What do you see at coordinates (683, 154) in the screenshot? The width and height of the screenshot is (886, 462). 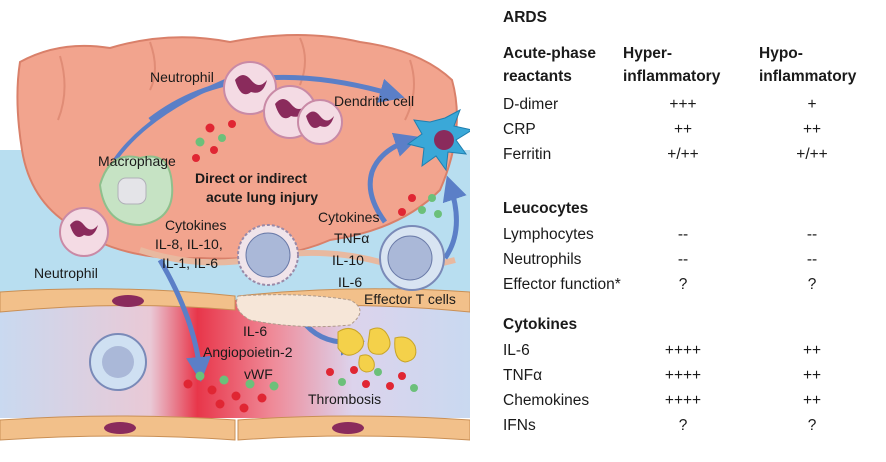 I see `row-hyper-value: +/++` at bounding box center [683, 154].